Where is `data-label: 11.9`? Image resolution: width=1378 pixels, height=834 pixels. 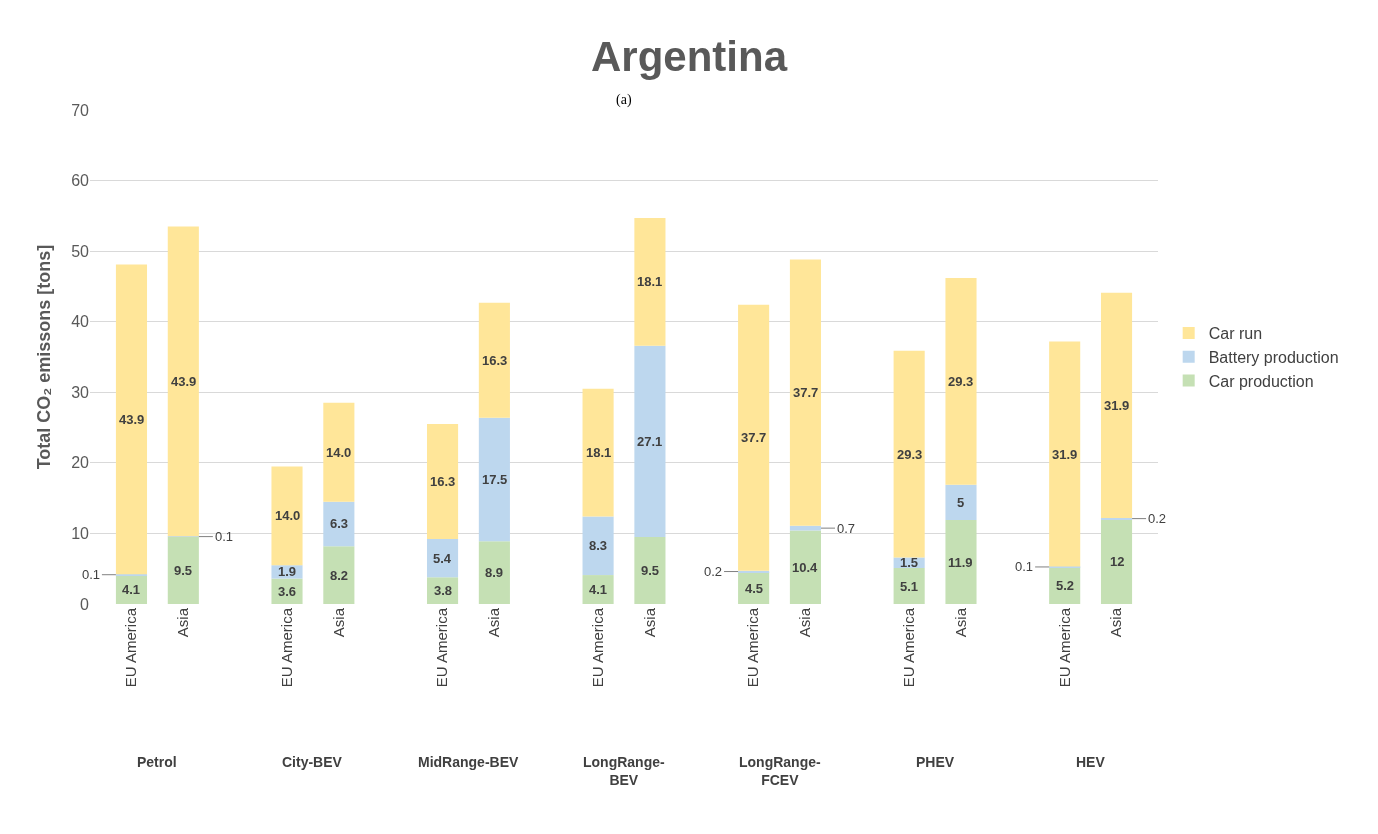 data-label: 11.9 is located at coordinates (960, 562).